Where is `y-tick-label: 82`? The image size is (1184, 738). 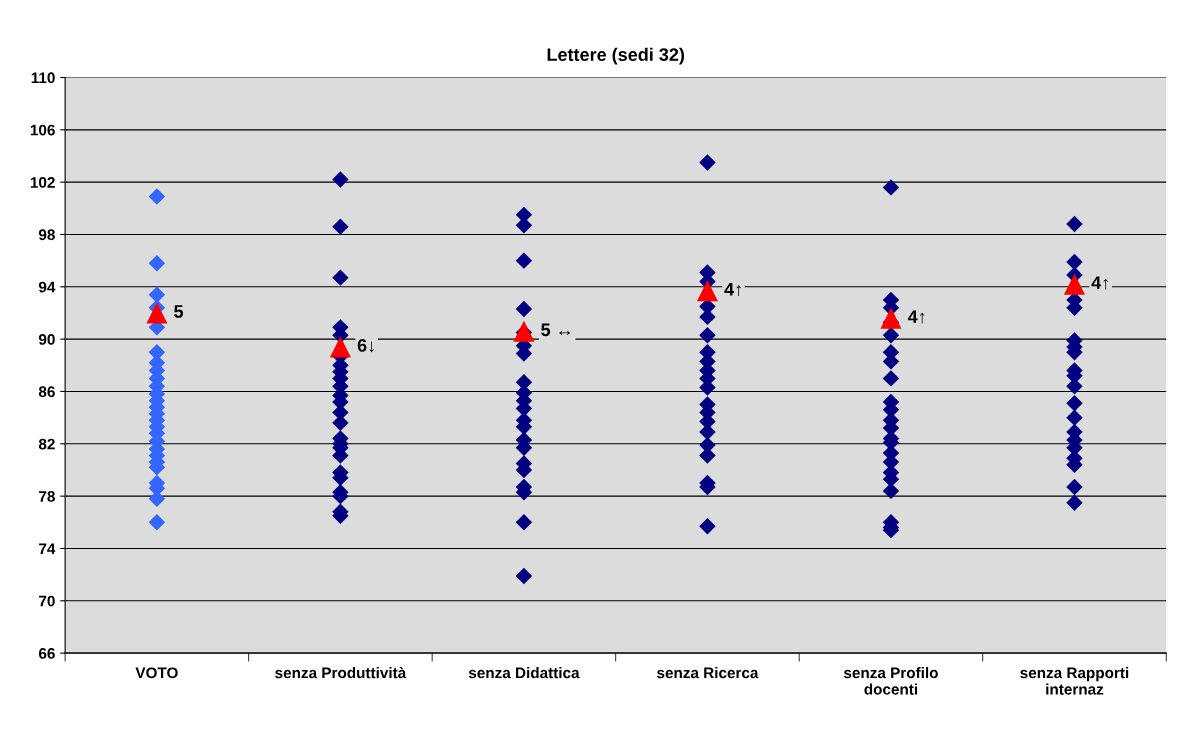
y-tick-label: 82 is located at coordinates (46, 444).